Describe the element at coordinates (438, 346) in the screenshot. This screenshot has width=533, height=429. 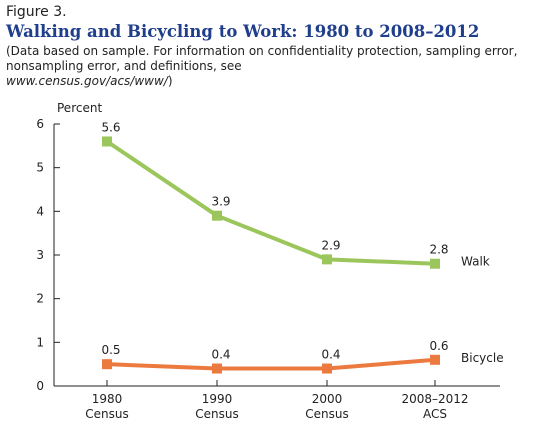
I see `data-label: 0.6` at that location.